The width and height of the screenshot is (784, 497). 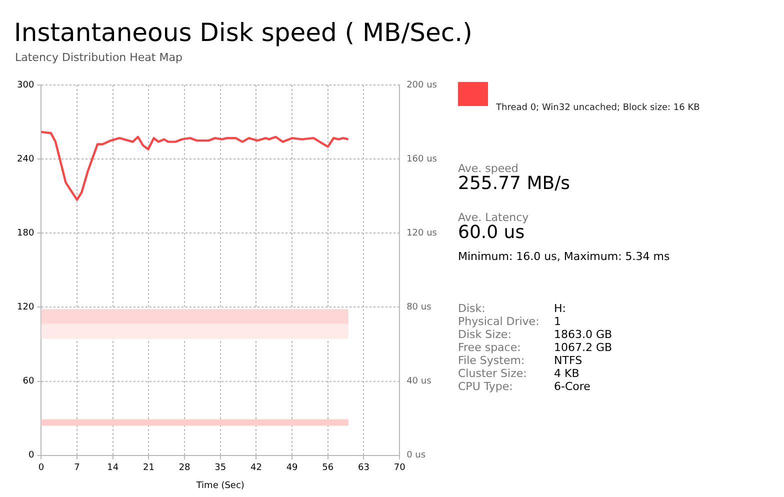 What do you see at coordinates (422, 159) in the screenshot?
I see `y2-tick-label: 160 us` at bounding box center [422, 159].